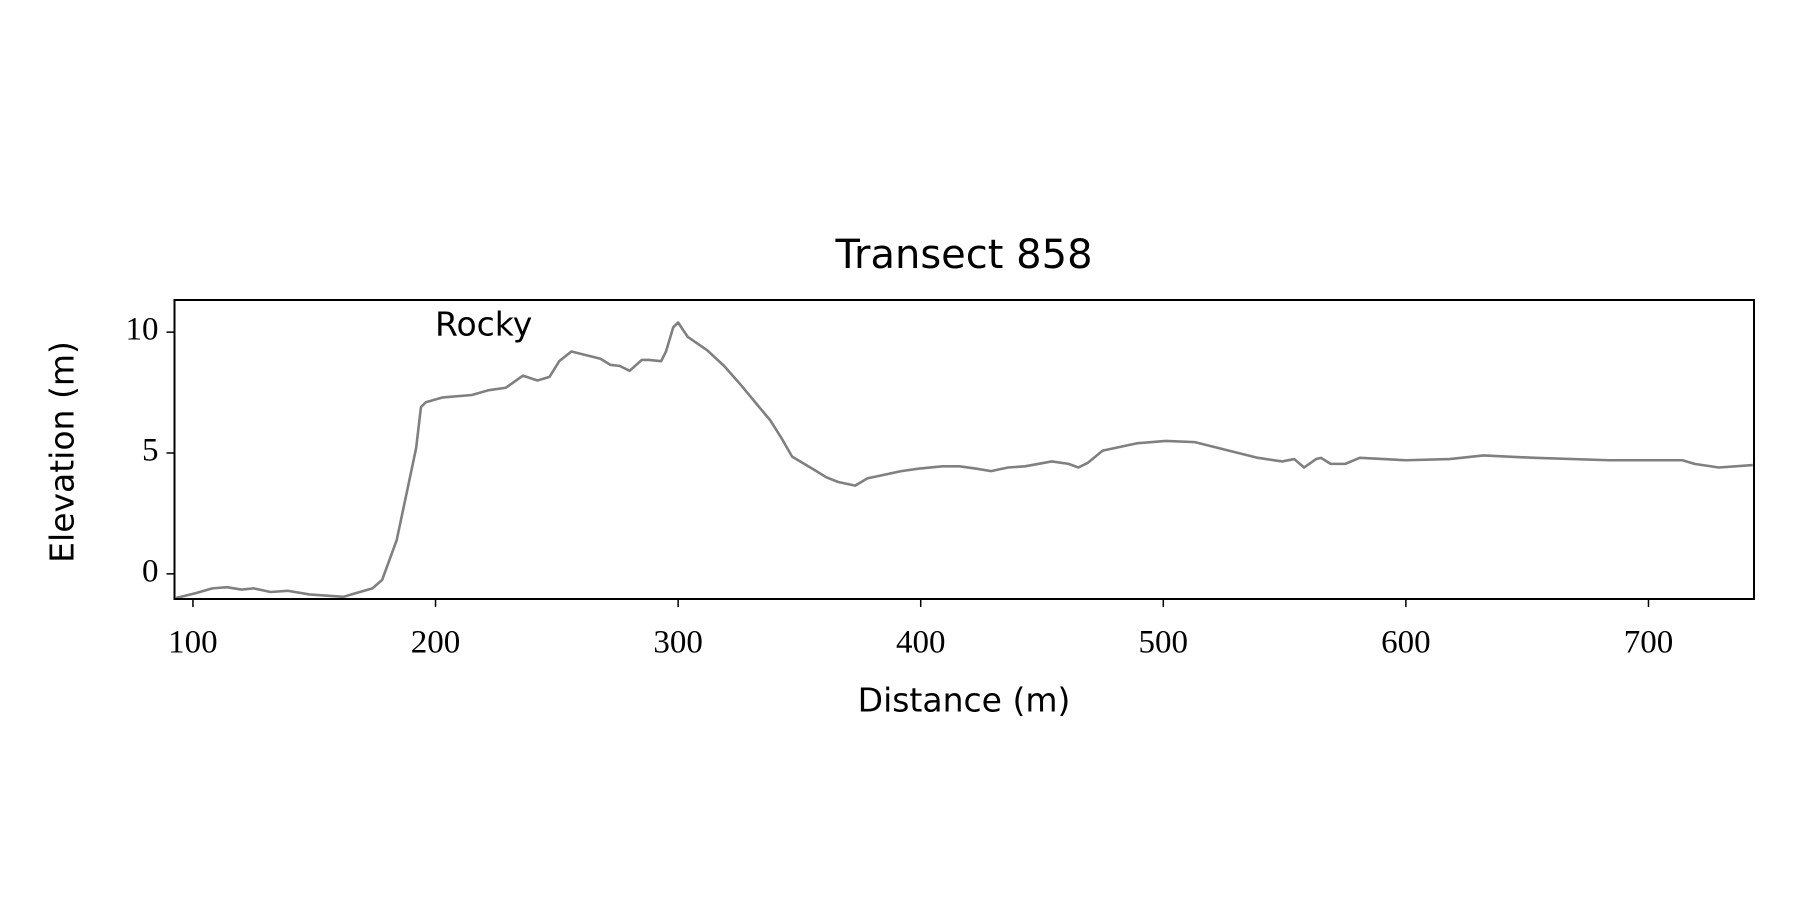  Describe the element at coordinates (62, 452) in the screenshot. I see `y-axis-label: Elevation (m)` at that location.